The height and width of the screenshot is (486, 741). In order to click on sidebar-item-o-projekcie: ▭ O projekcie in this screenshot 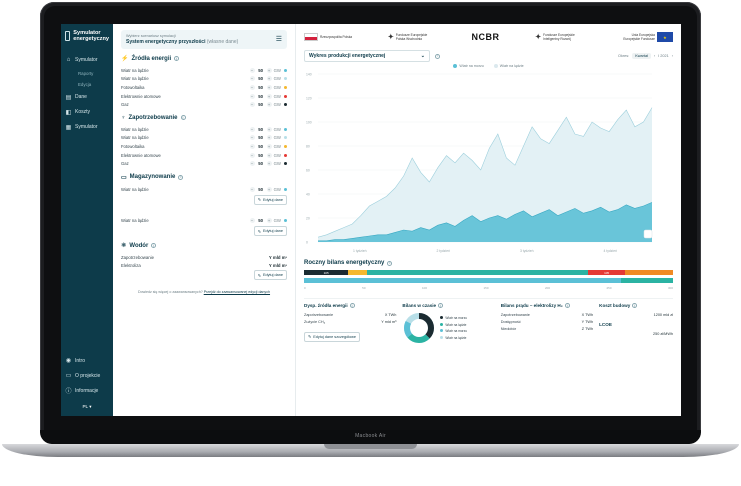, I will do `click(87, 375)`.